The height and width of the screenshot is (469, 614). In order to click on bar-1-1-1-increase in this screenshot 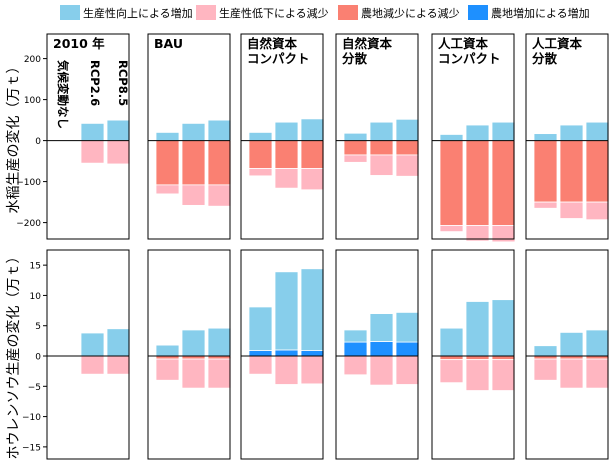, I will do `click(193, 343)`.